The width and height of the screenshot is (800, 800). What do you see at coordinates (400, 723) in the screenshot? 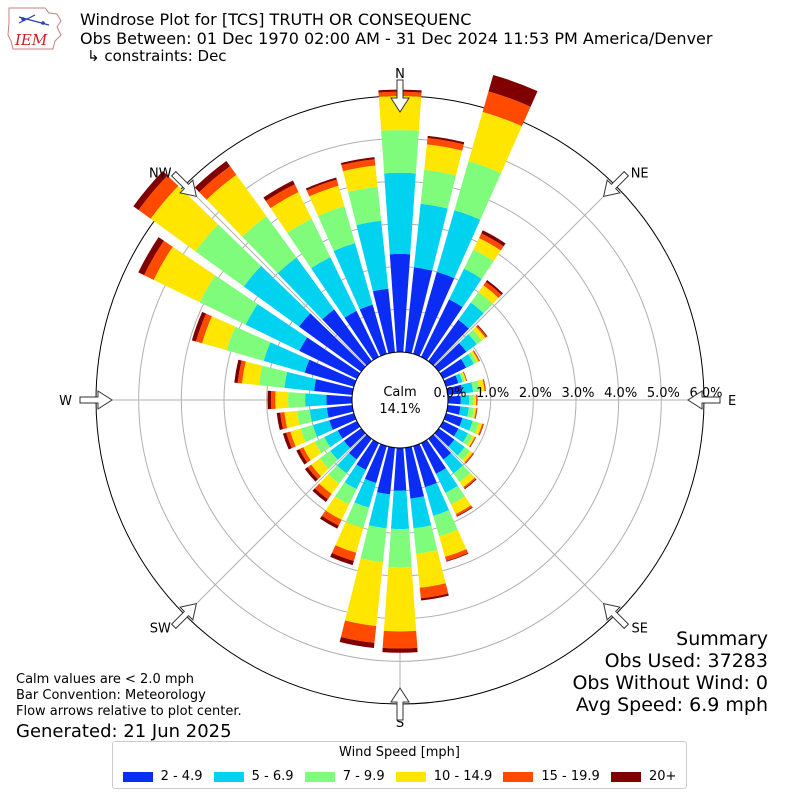
I see `compass-label-s: S` at bounding box center [400, 723].